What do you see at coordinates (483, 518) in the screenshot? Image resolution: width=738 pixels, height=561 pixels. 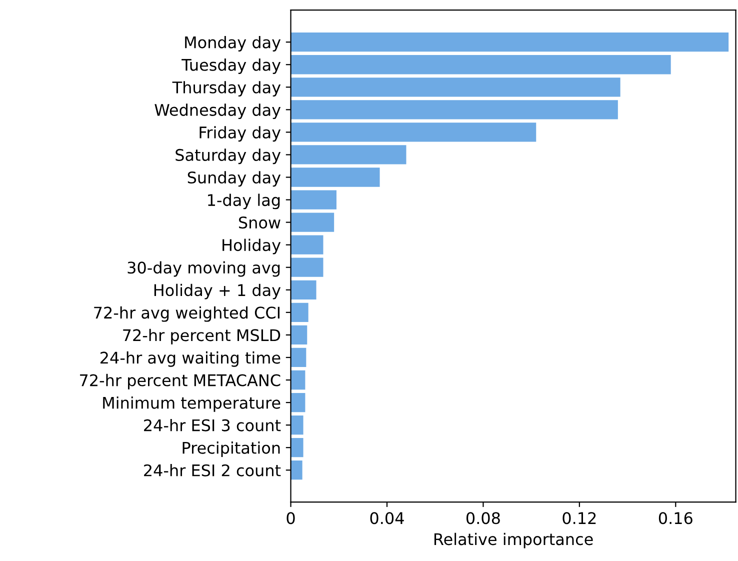 I see `x-tick-label: 0.08` at bounding box center [483, 518].